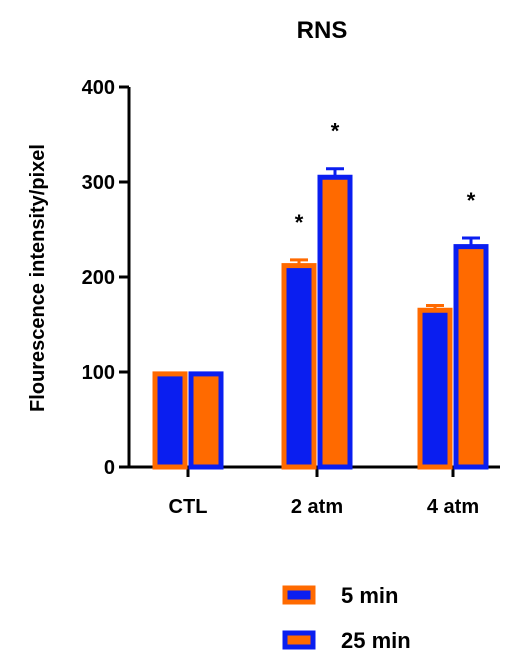 The width and height of the screenshot is (518, 657). What do you see at coordinates (322, 30) in the screenshot?
I see `chart-title: RNS` at bounding box center [322, 30].